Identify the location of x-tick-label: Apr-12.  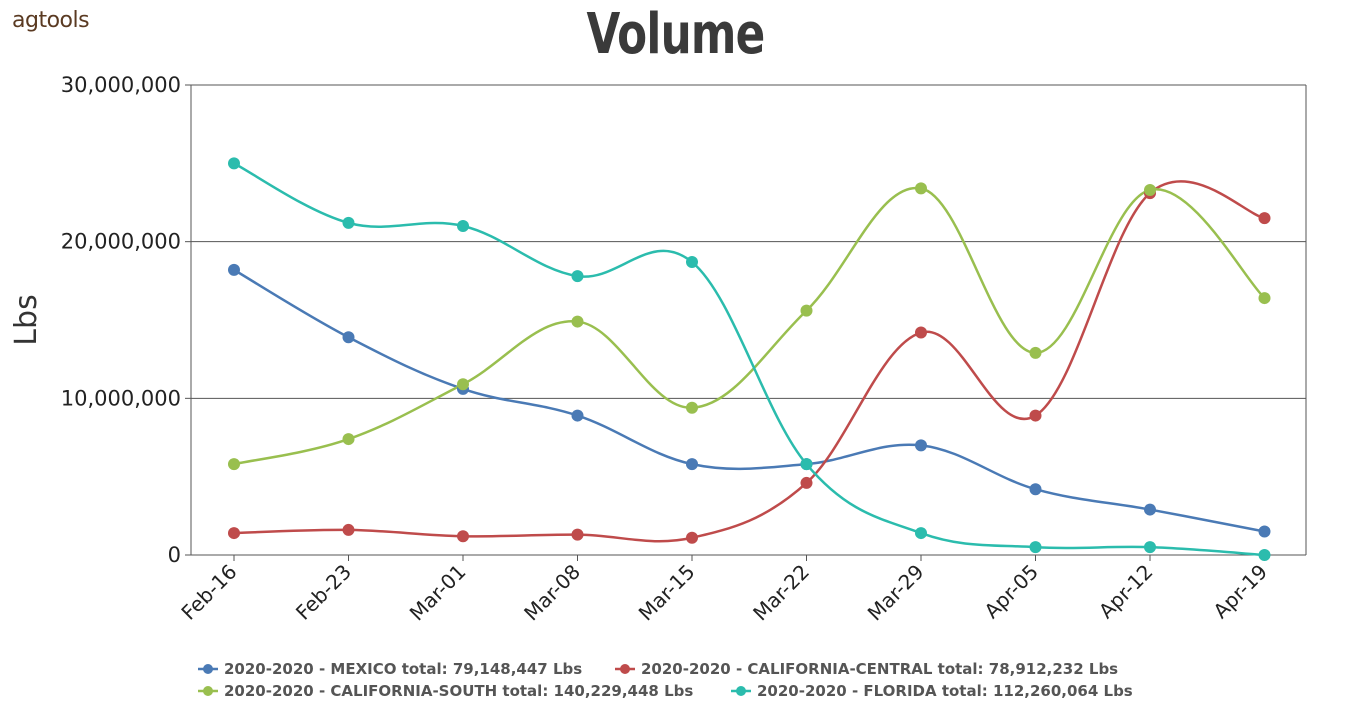
(1126, 592).